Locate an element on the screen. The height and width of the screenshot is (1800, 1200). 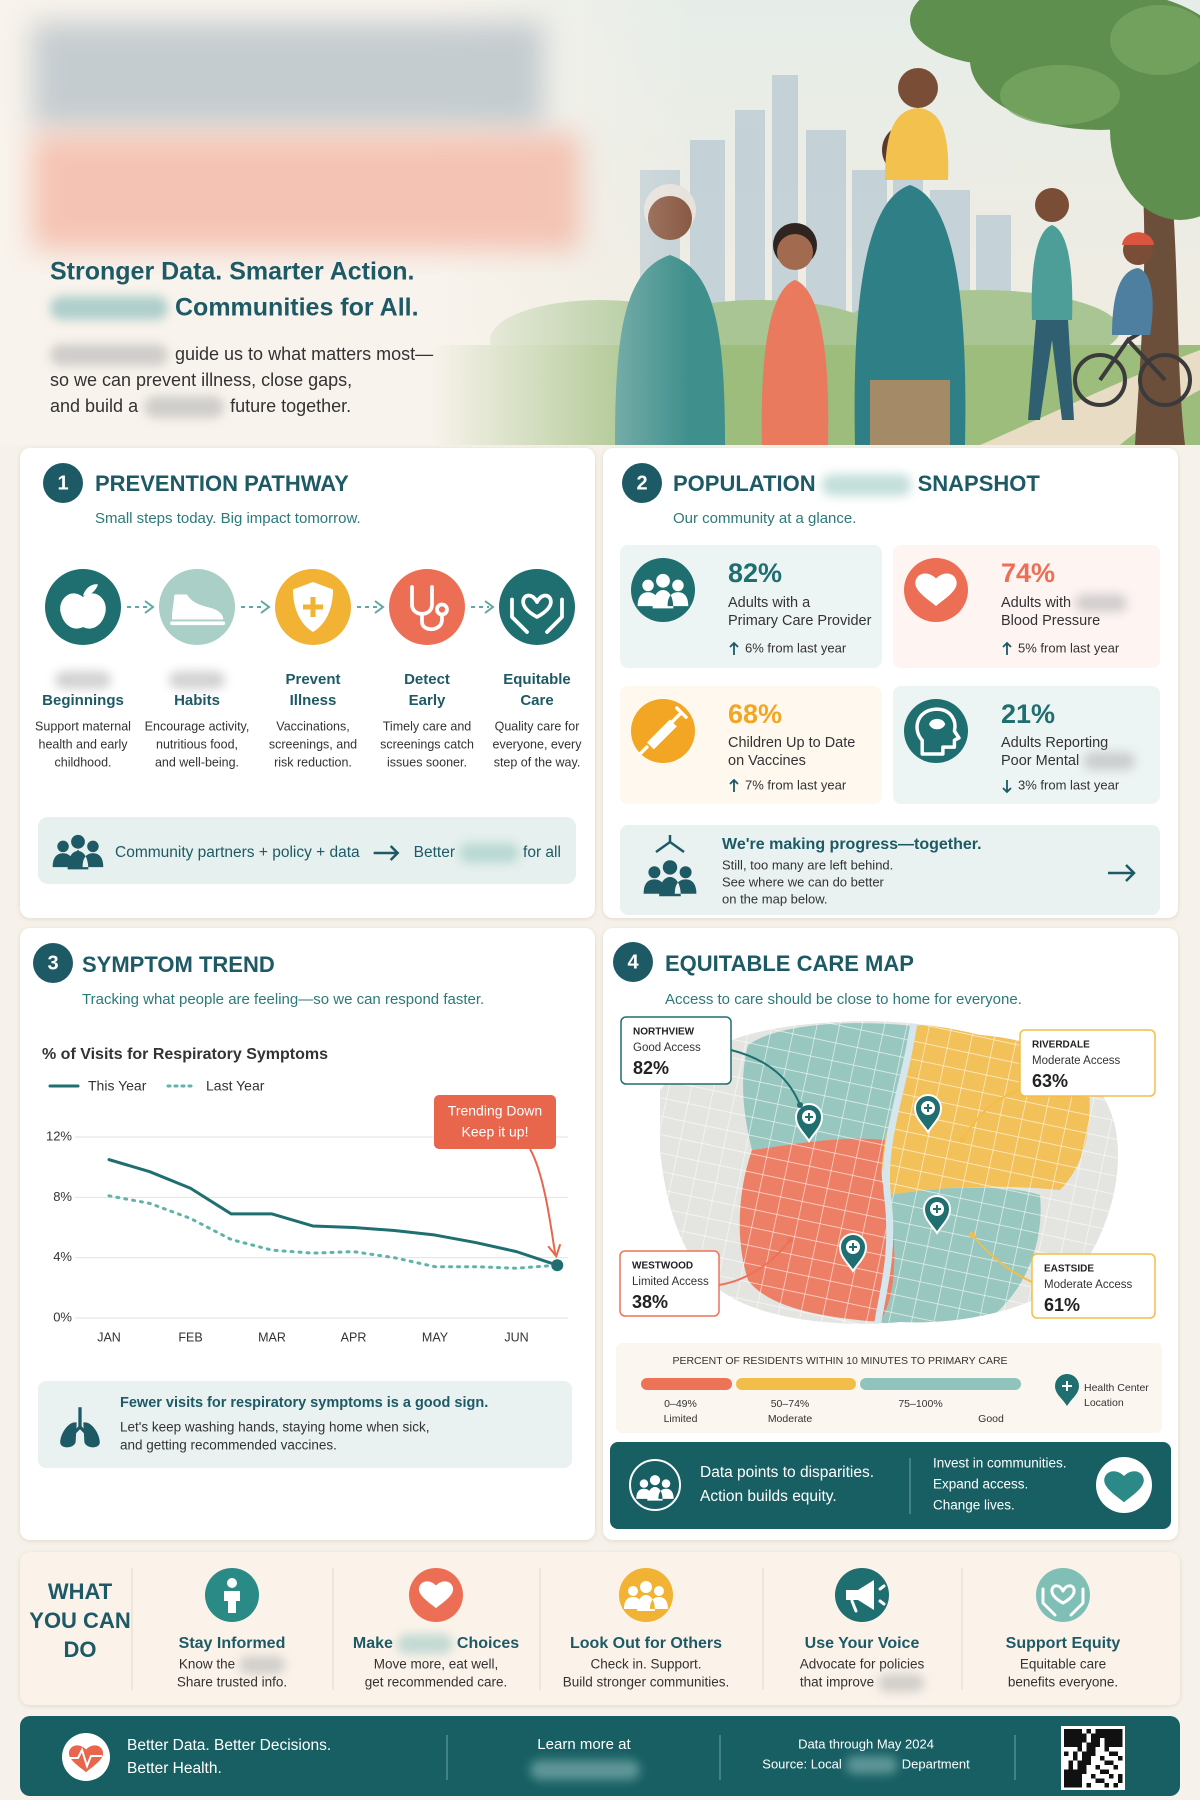
stat-label: Adults Reporting is located at coordinates (1054, 743).